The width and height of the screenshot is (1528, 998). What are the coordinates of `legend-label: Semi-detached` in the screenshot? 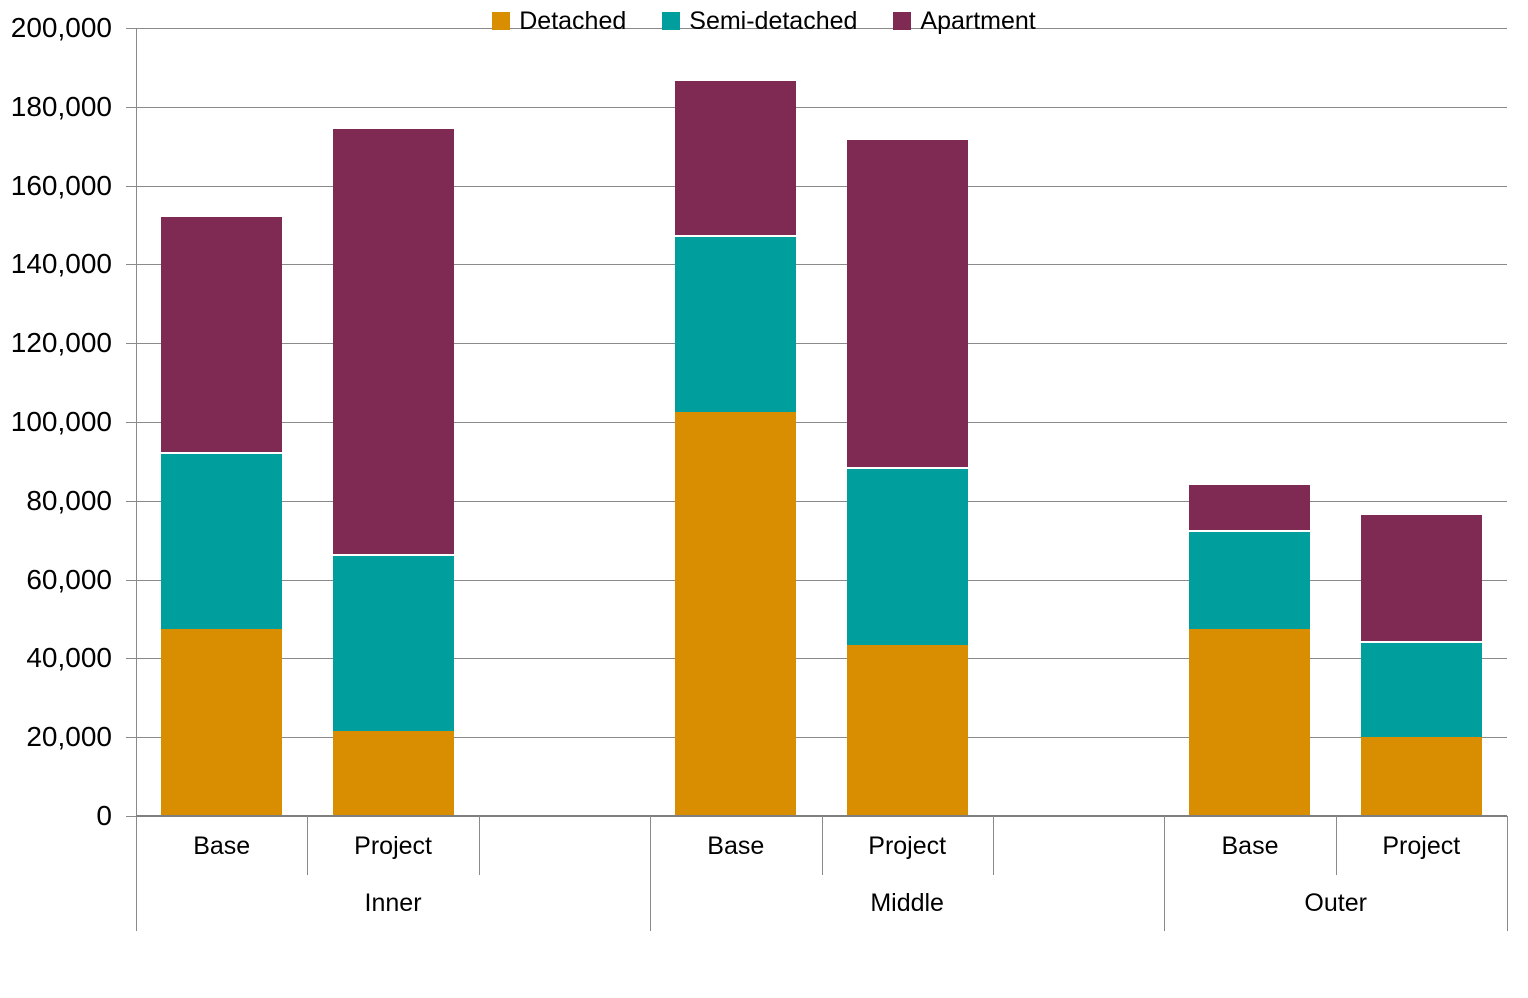 It's located at (773, 20).